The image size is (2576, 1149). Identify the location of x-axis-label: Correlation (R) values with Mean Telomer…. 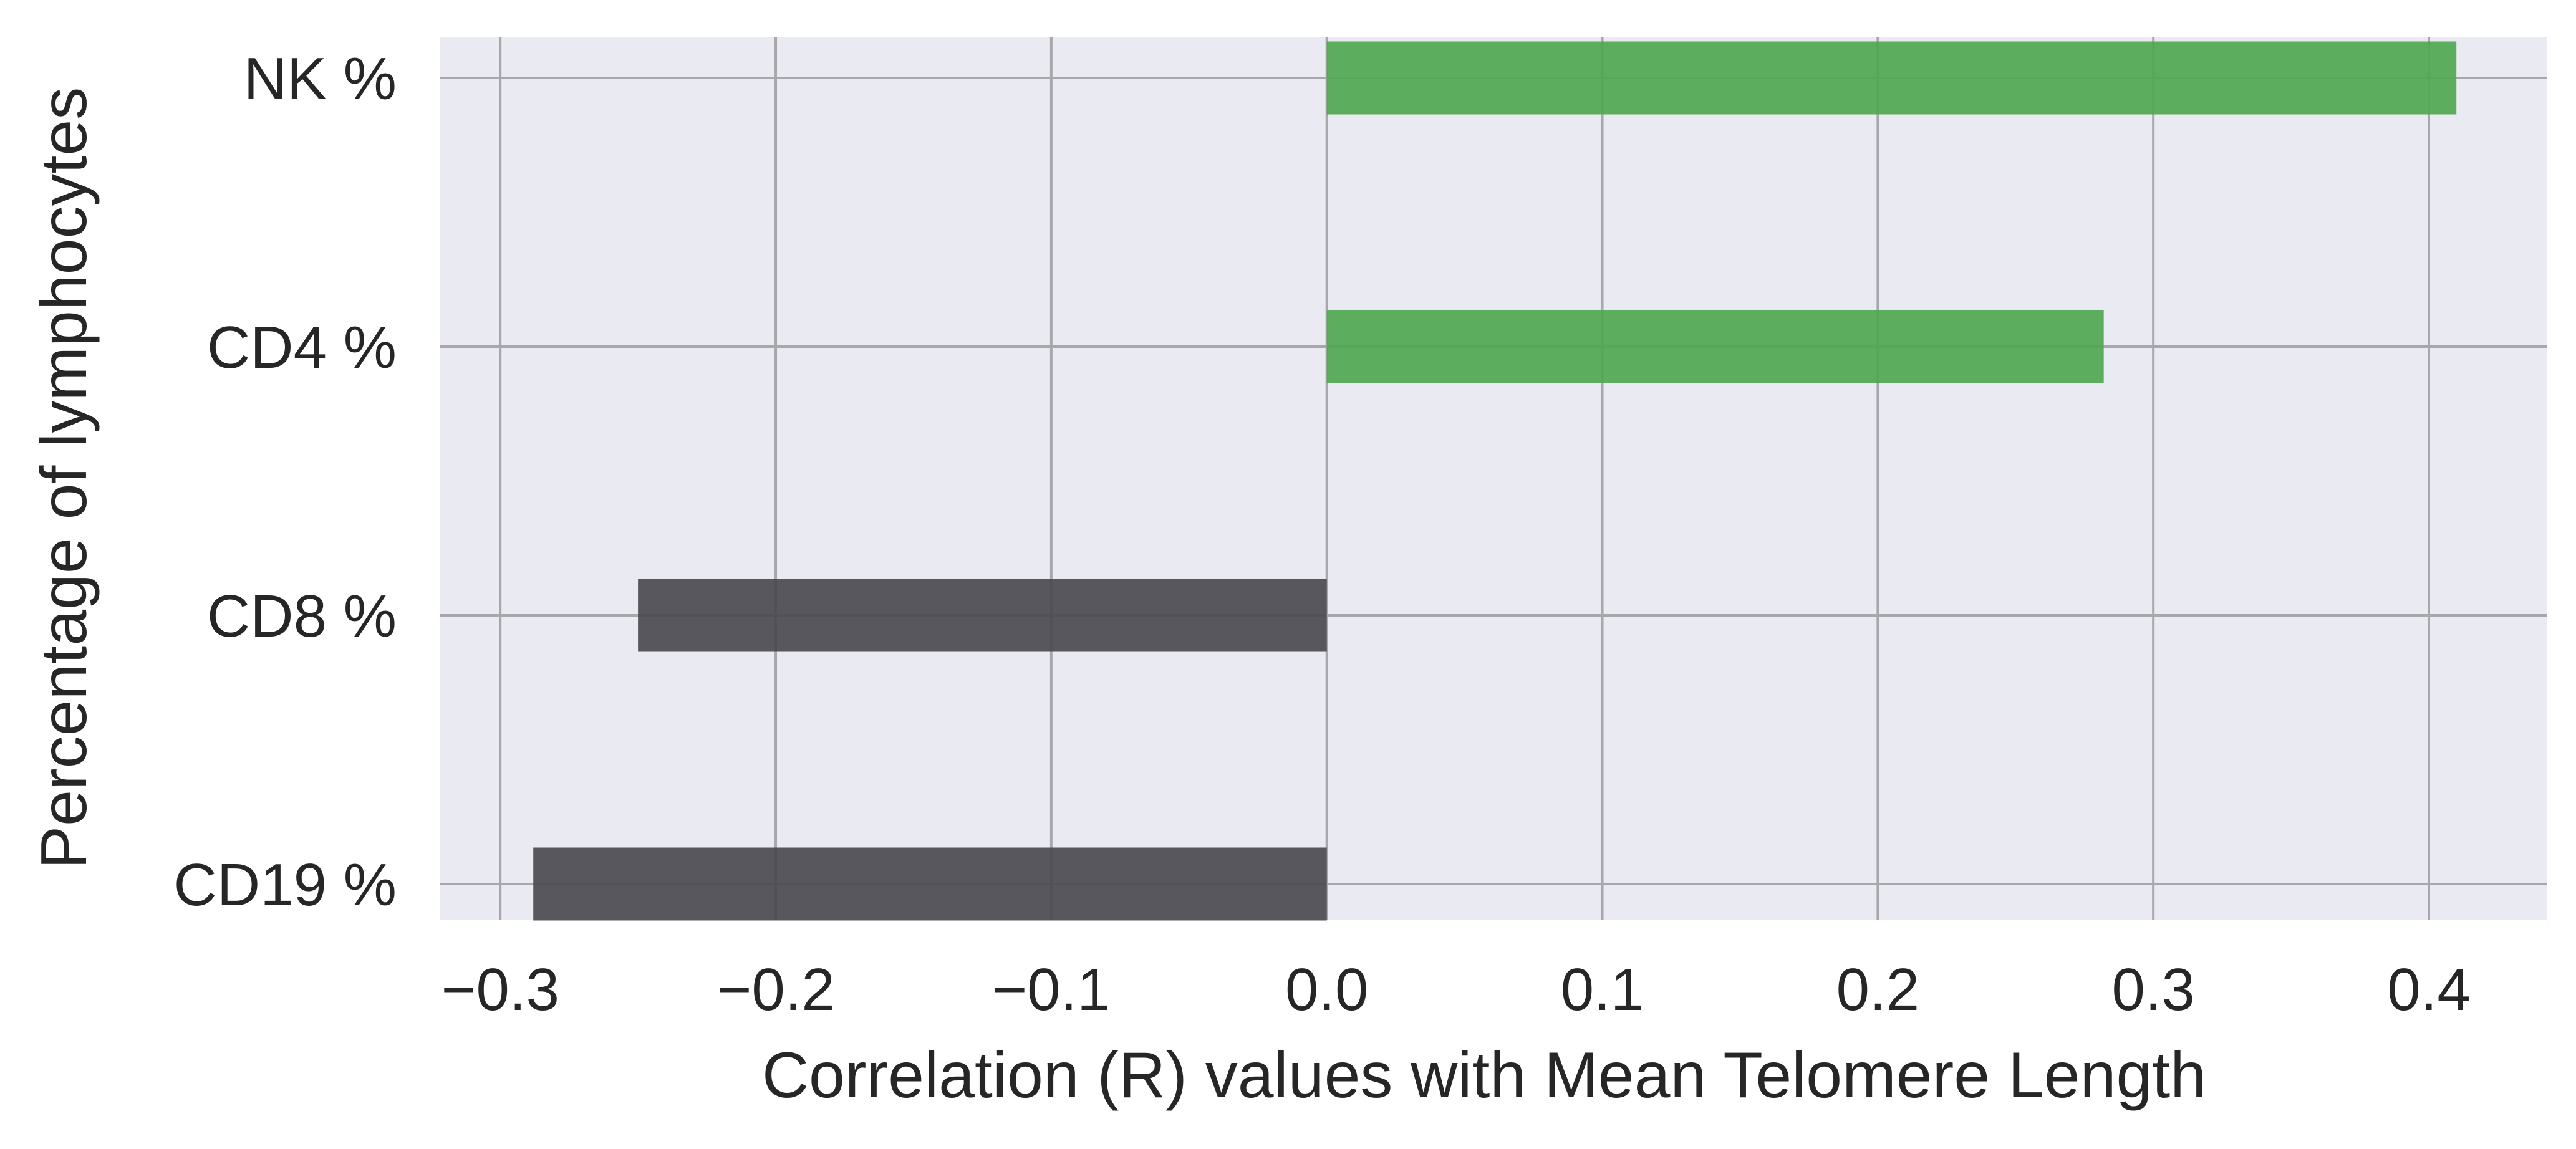
(1484, 1075).